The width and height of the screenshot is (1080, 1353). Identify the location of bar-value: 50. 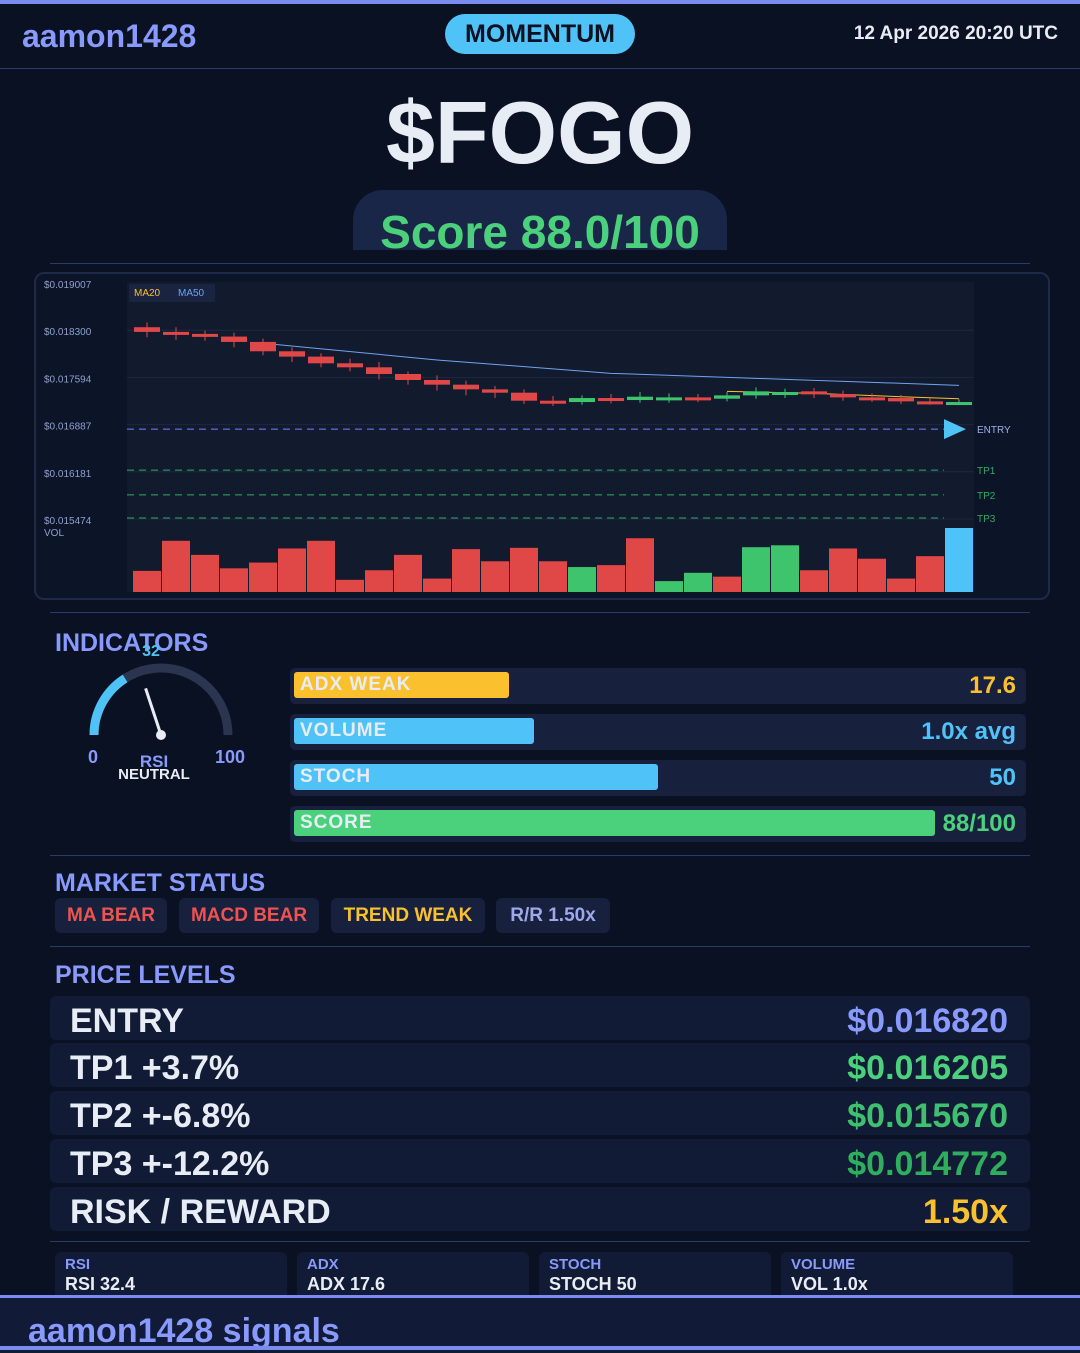
(1002, 777).